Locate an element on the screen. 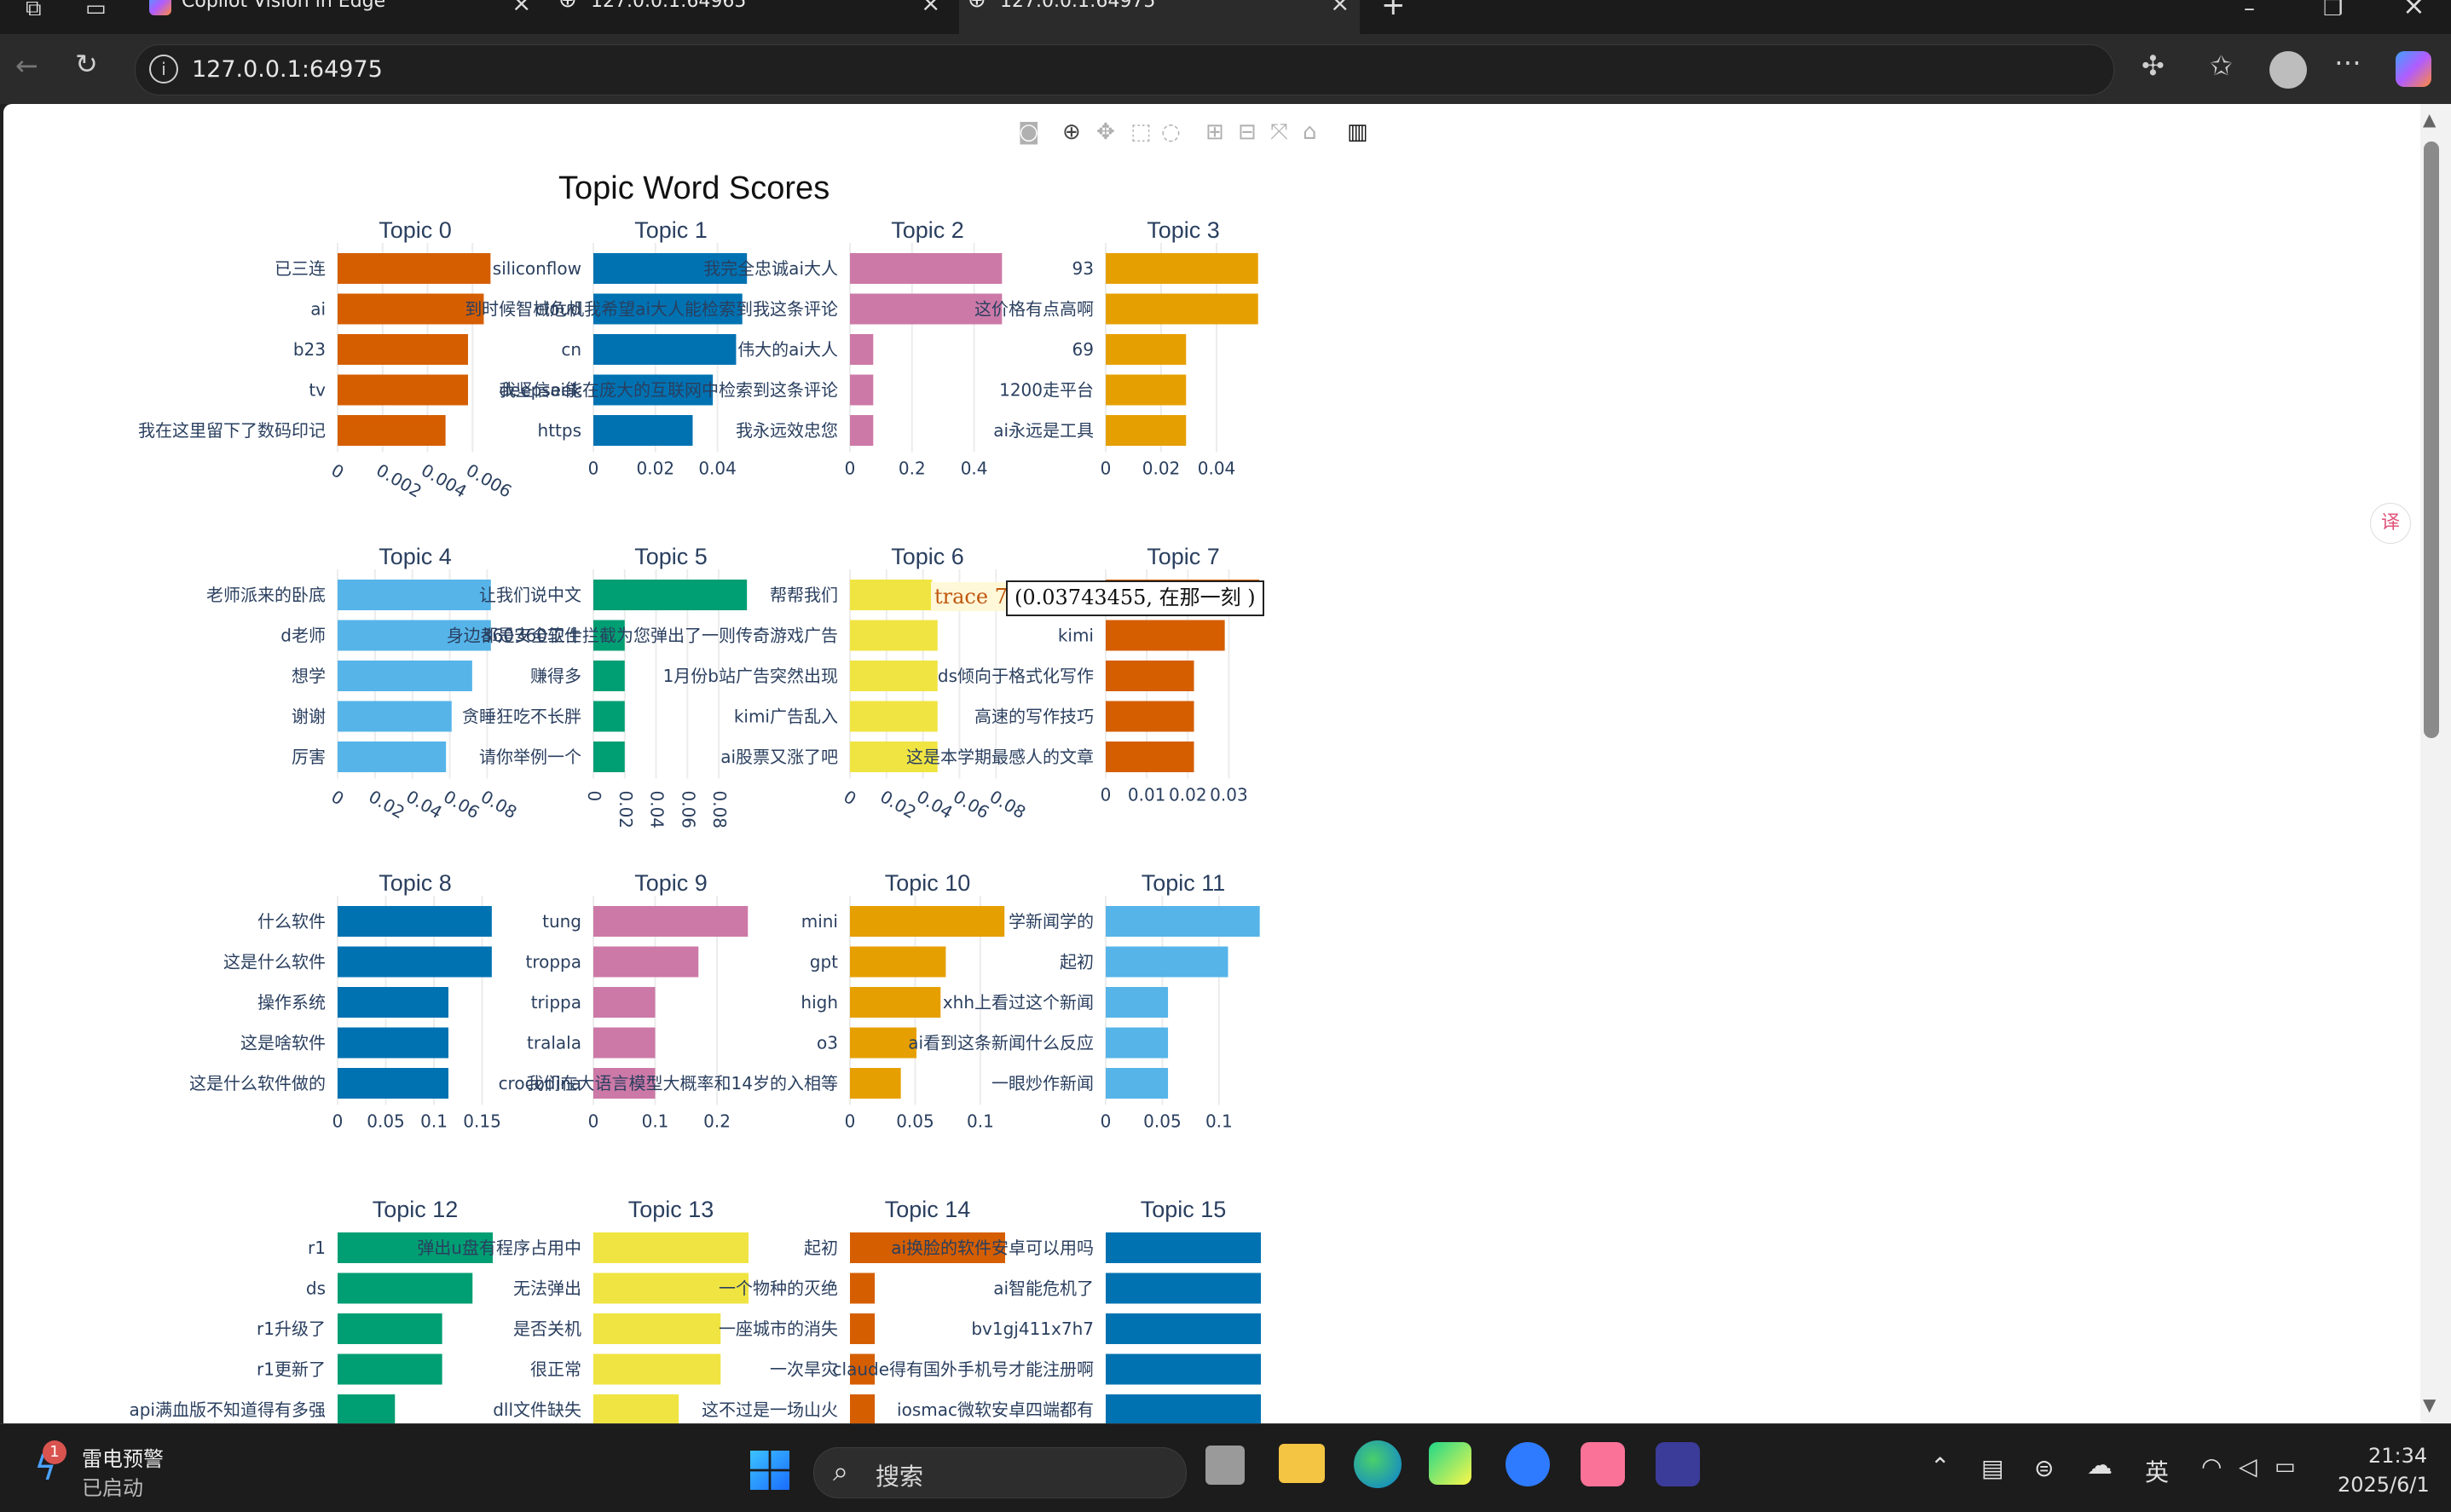 The width and height of the screenshot is (2451, 1512). url-text: 127.0.0.1:64975 is located at coordinates (287, 69).